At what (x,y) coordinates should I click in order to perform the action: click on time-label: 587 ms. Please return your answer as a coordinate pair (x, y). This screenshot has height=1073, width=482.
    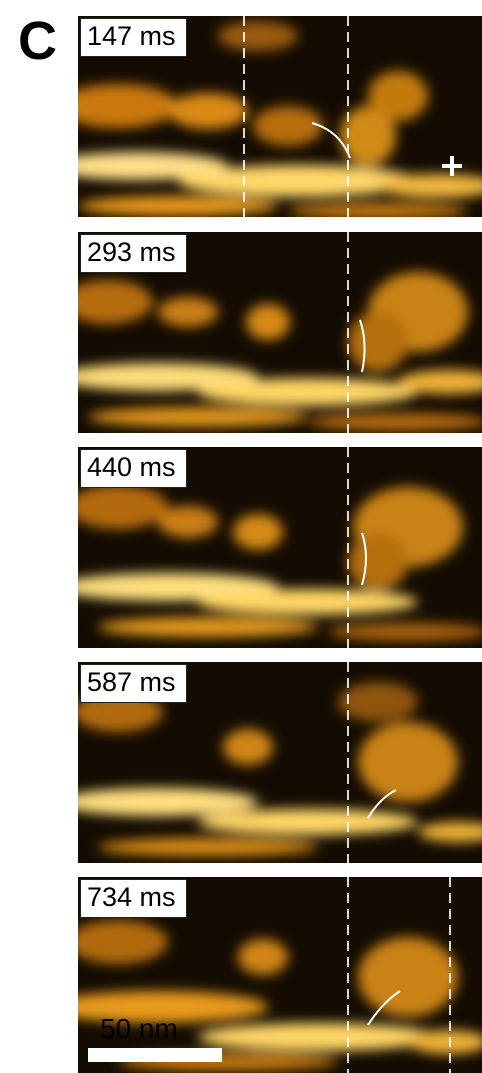
    Looking at the image, I should click on (133, 683).